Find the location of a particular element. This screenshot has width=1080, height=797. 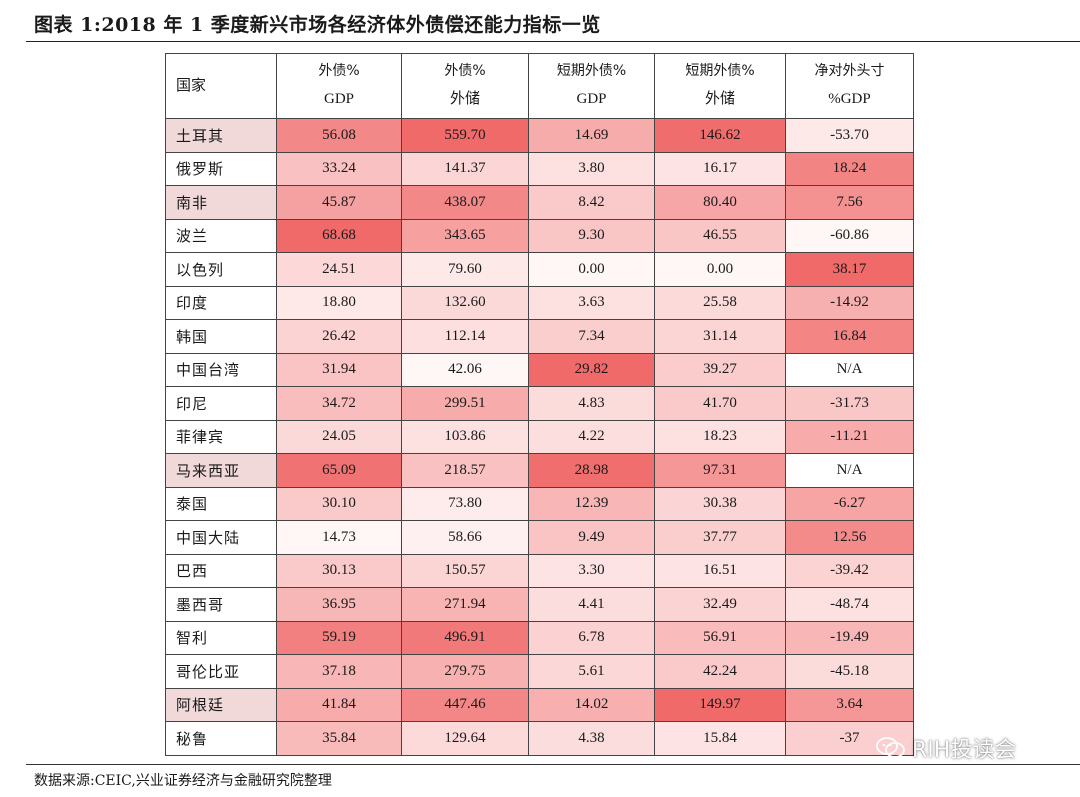

value-cell: 41.84 is located at coordinates (339, 704).